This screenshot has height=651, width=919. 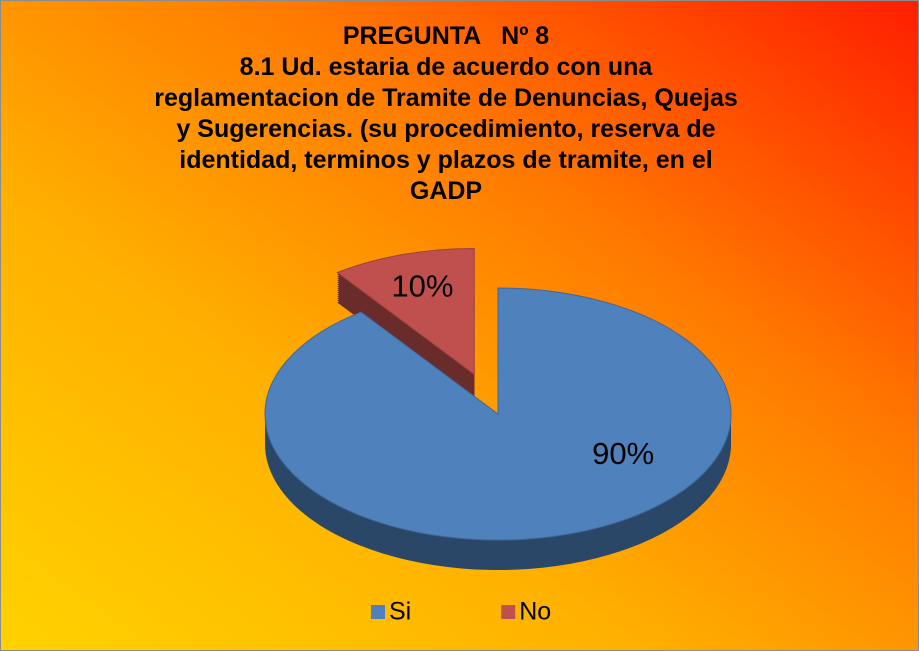 What do you see at coordinates (446, 36) in the screenshot?
I see `chart-title: PREGUNTA Nº 8` at bounding box center [446, 36].